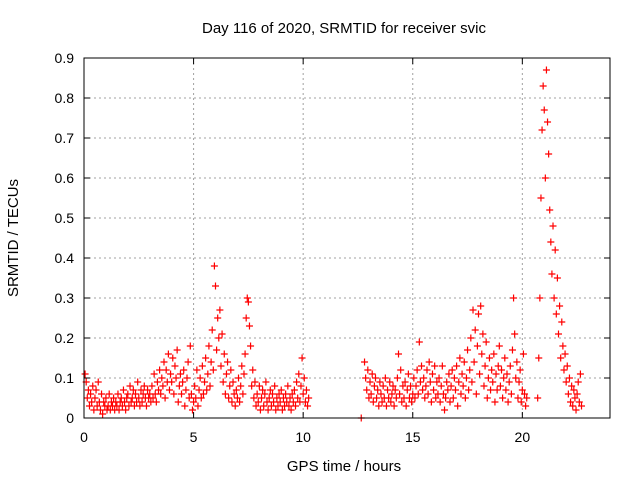 The width and height of the screenshot is (640, 480). What do you see at coordinates (13, 238) in the screenshot?
I see `y-axis-label: SRMTID / TECUs` at bounding box center [13, 238].